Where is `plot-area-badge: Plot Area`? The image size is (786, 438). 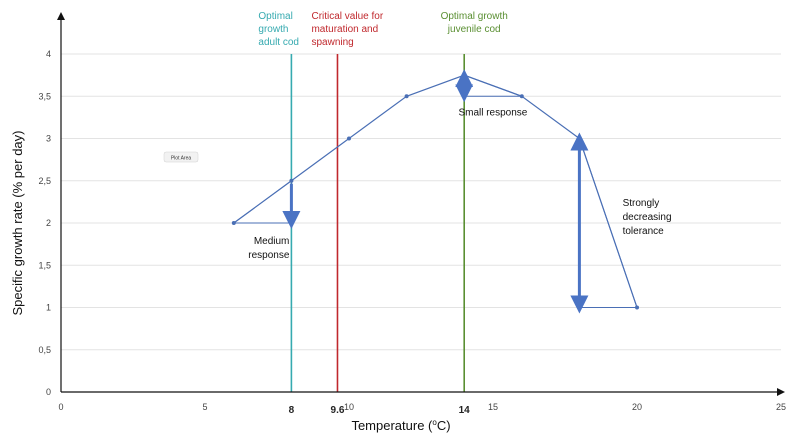 plot-area-badge: Plot Area is located at coordinates (181, 157).